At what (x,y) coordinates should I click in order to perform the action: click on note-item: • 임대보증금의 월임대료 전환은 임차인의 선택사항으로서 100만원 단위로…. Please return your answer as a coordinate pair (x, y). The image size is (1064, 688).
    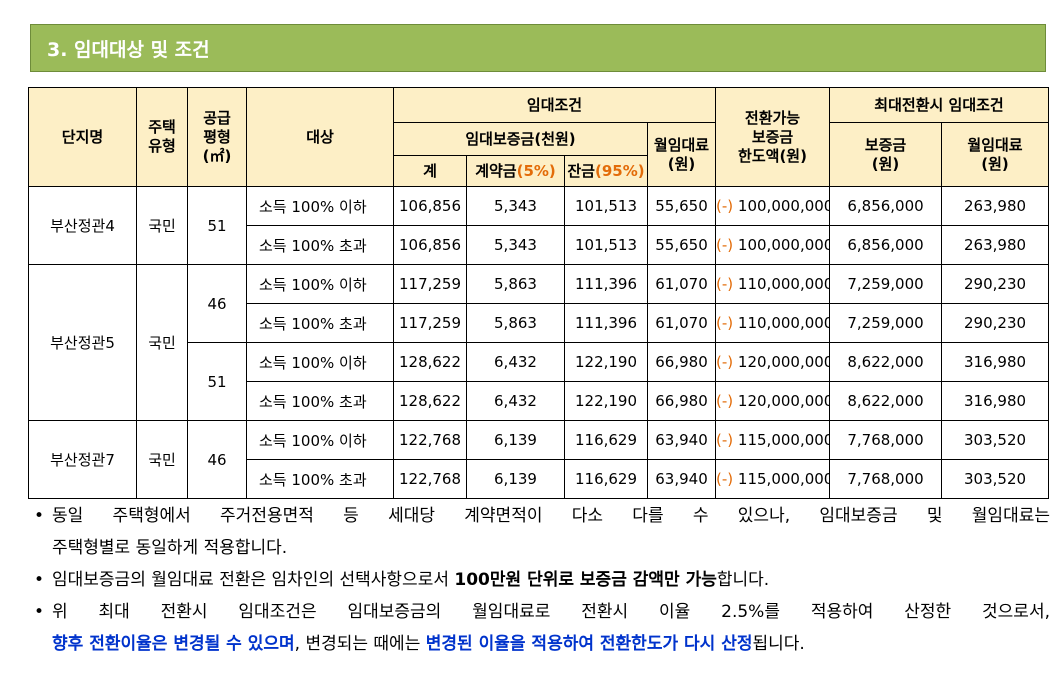
    Looking at the image, I should click on (542, 580).